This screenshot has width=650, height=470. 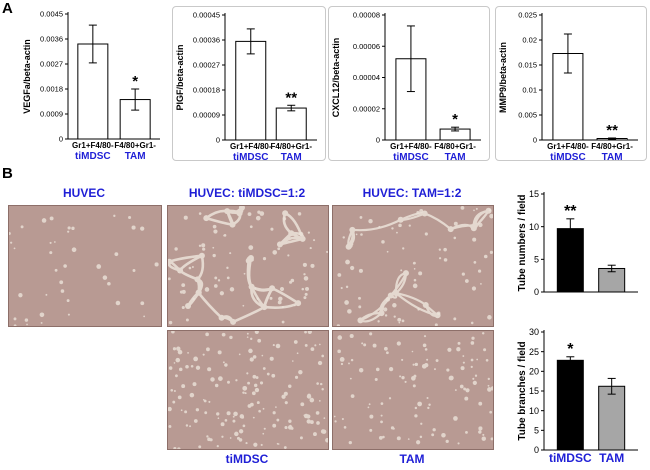 What do you see at coordinates (366, 77) in the screenshot?
I see `y-tick-label: 0.00004` at bounding box center [366, 77].